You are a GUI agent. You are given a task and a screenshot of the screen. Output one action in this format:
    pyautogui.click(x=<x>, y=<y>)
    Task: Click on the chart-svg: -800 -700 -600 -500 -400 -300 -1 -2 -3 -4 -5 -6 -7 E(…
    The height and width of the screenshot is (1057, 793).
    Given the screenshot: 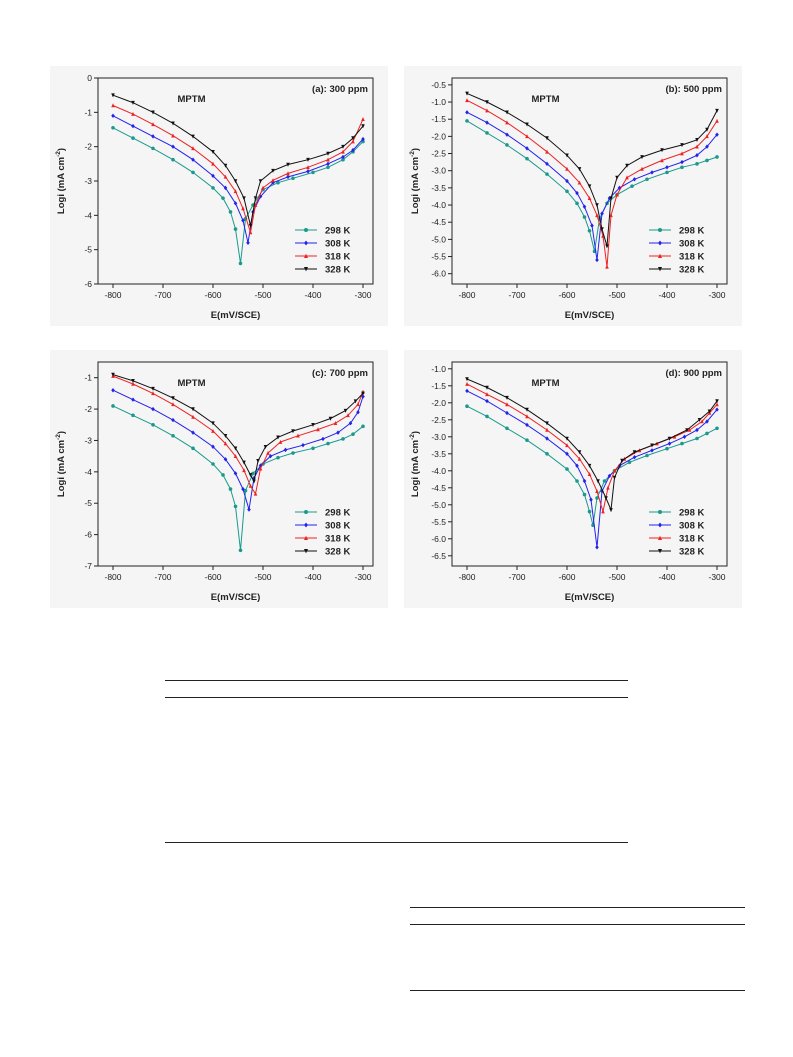 What is the action you would take?
    pyautogui.click(x=214, y=482)
    